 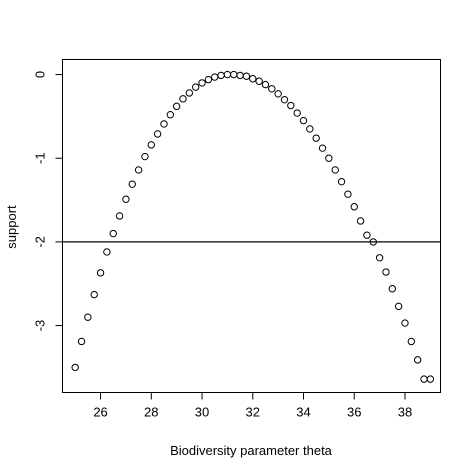 I want to click on x-tick-label: 36, so click(x=354, y=412).